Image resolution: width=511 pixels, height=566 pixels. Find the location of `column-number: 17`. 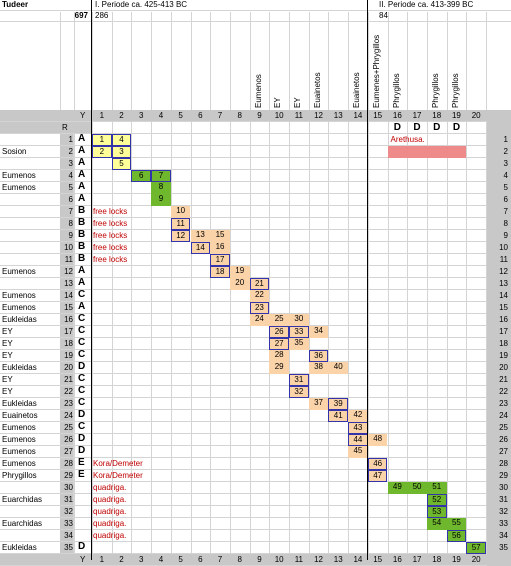

column-number: 17 is located at coordinates (417, 115).